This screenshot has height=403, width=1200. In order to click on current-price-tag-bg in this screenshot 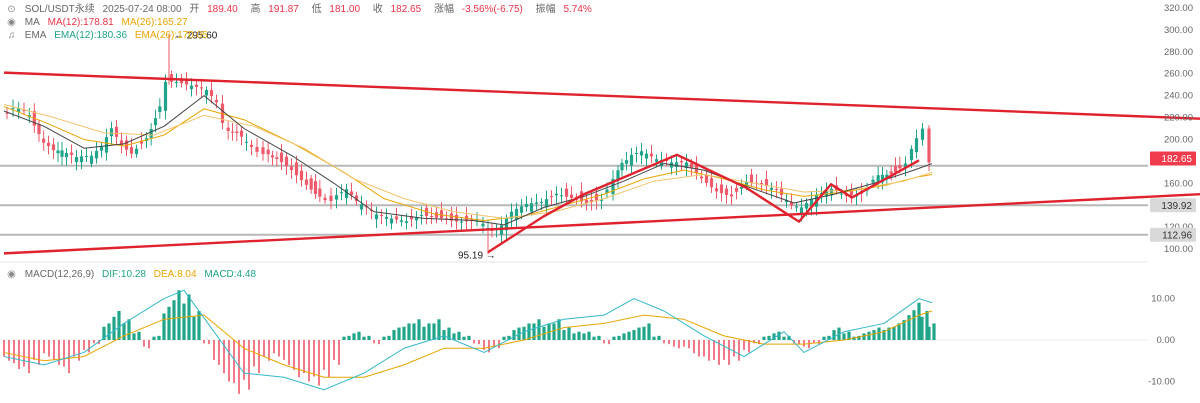, I will do `click(1173, 158)`.